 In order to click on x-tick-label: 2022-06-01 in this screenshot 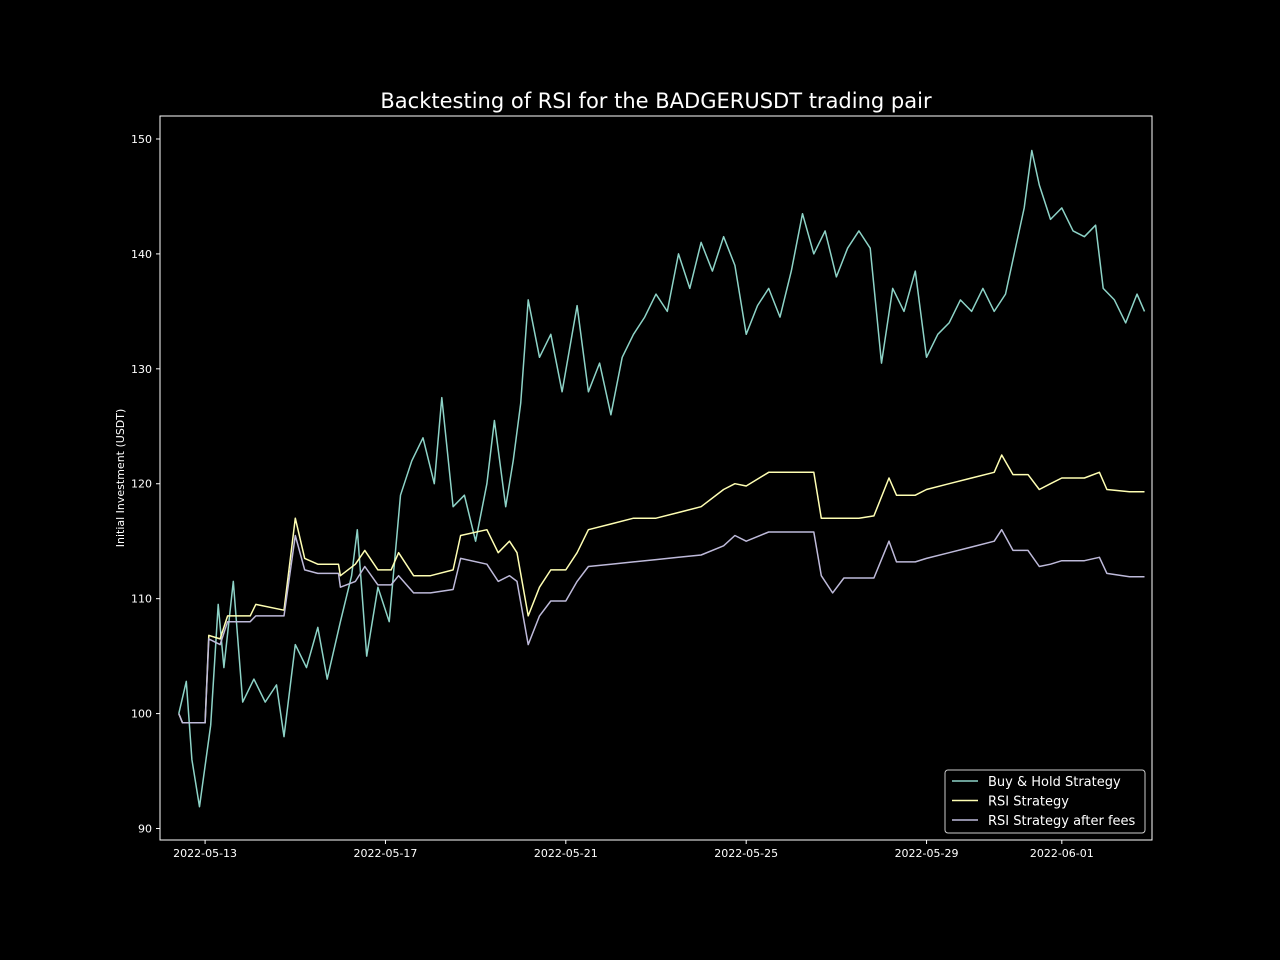, I will do `click(1062, 853)`.